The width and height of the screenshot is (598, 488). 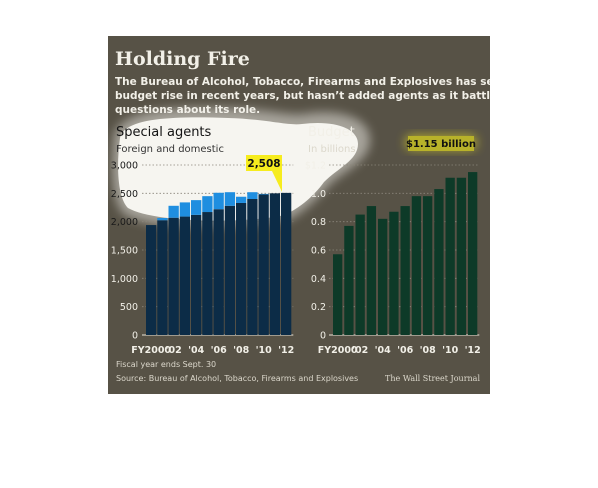 What do you see at coordinates (263, 164) in the screenshot?
I see `agents-callout-label: 2,508` at bounding box center [263, 164].